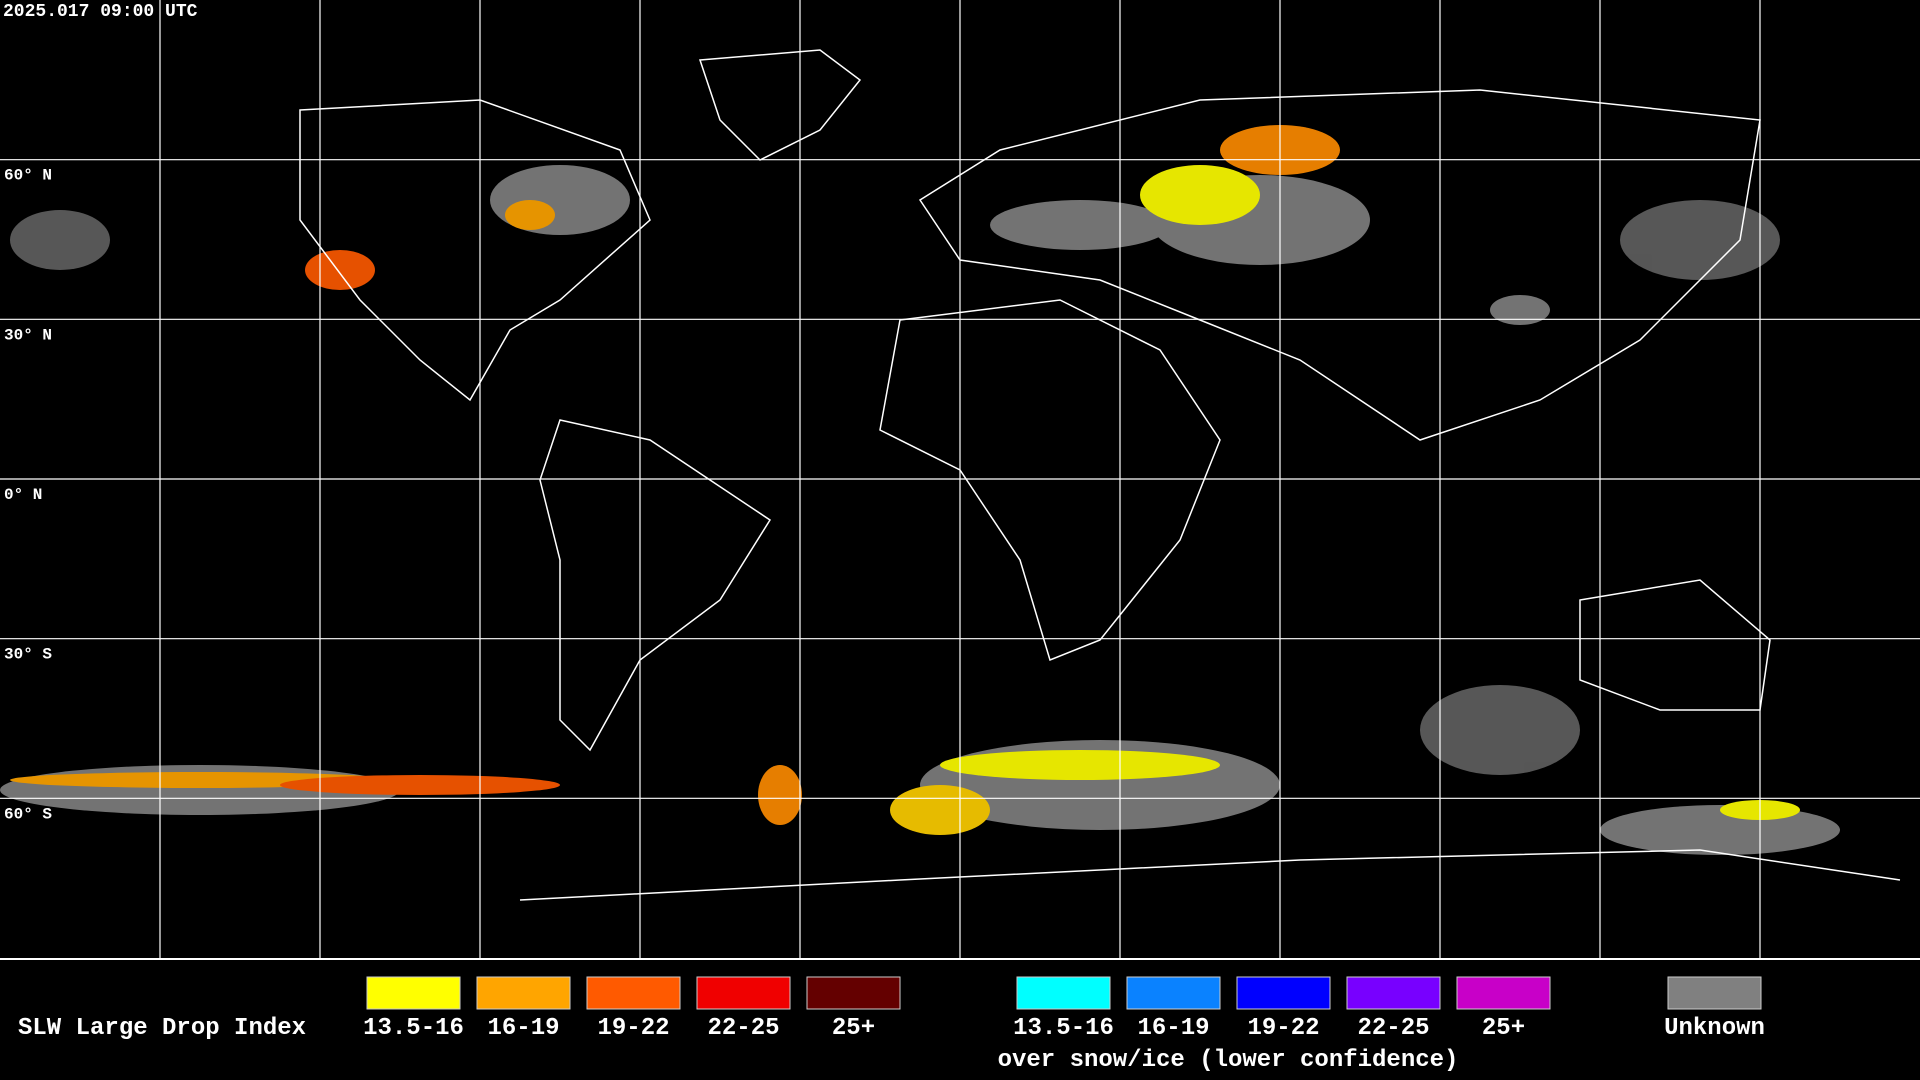  I want to click on latitude-label: 30° S, so click(28, 655).